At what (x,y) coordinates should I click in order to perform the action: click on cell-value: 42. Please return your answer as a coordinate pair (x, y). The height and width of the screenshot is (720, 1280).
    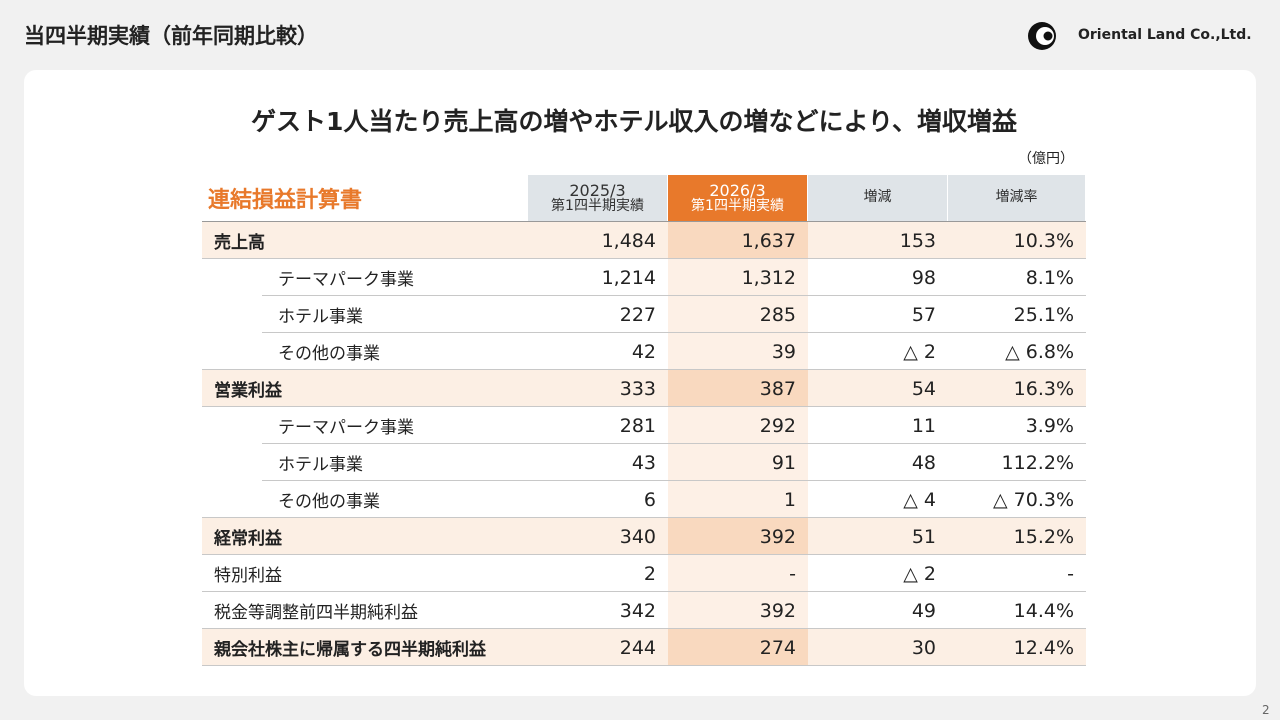
    Looking at the image, I should click on (643, 351).